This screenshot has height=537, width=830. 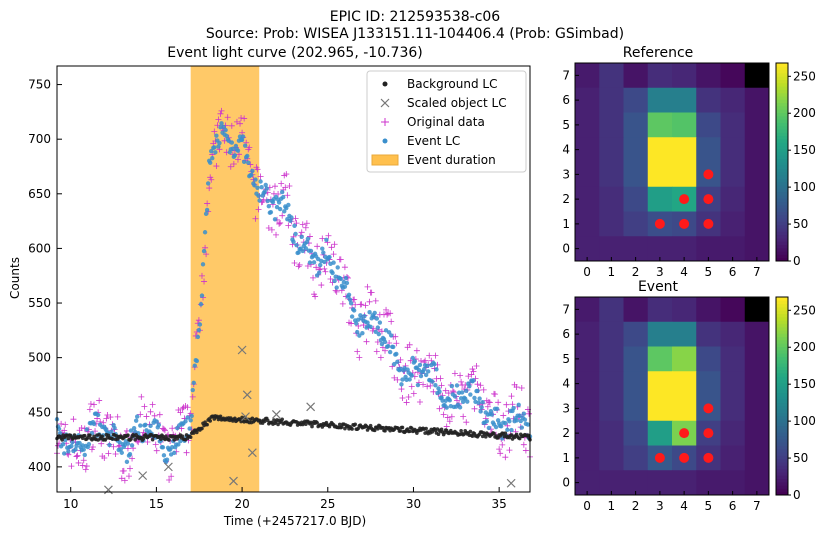 I want to click on x-tick-label: 3, so click(x=660, y=506).